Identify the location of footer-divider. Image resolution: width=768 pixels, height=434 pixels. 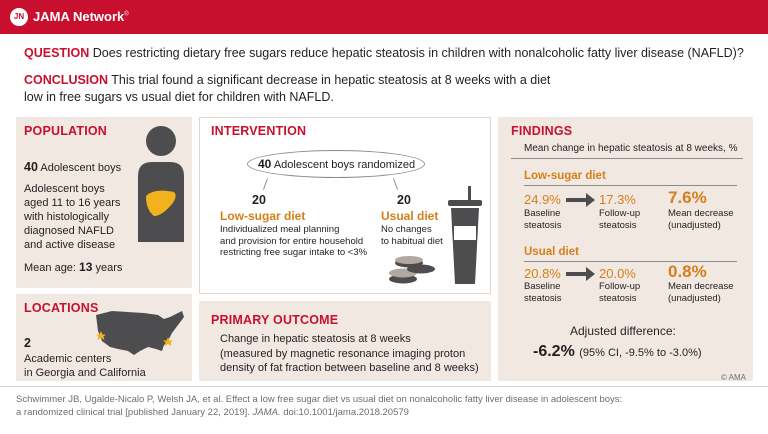
(384, 386).